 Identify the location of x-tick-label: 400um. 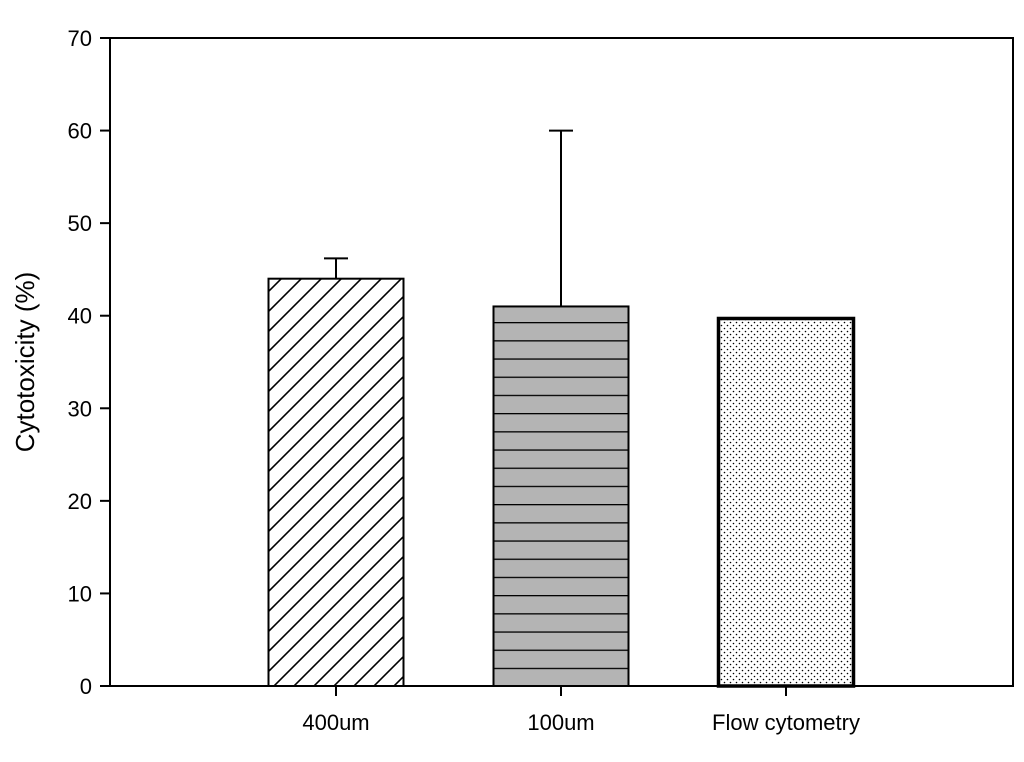
(335, 722).